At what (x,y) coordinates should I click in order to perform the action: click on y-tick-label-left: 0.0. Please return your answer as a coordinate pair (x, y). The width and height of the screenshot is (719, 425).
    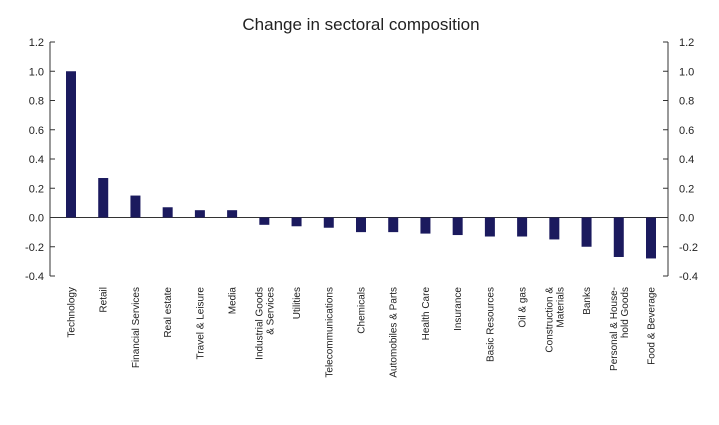
    Looking at the image, I should click on (36, 219).